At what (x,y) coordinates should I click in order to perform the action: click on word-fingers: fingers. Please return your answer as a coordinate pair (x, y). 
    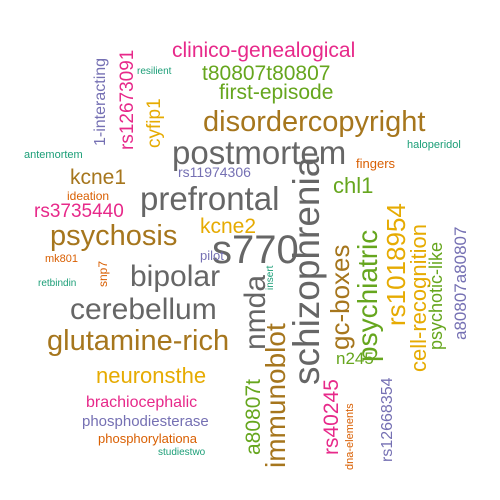
    Looking at the image, I should click on (376, 163).